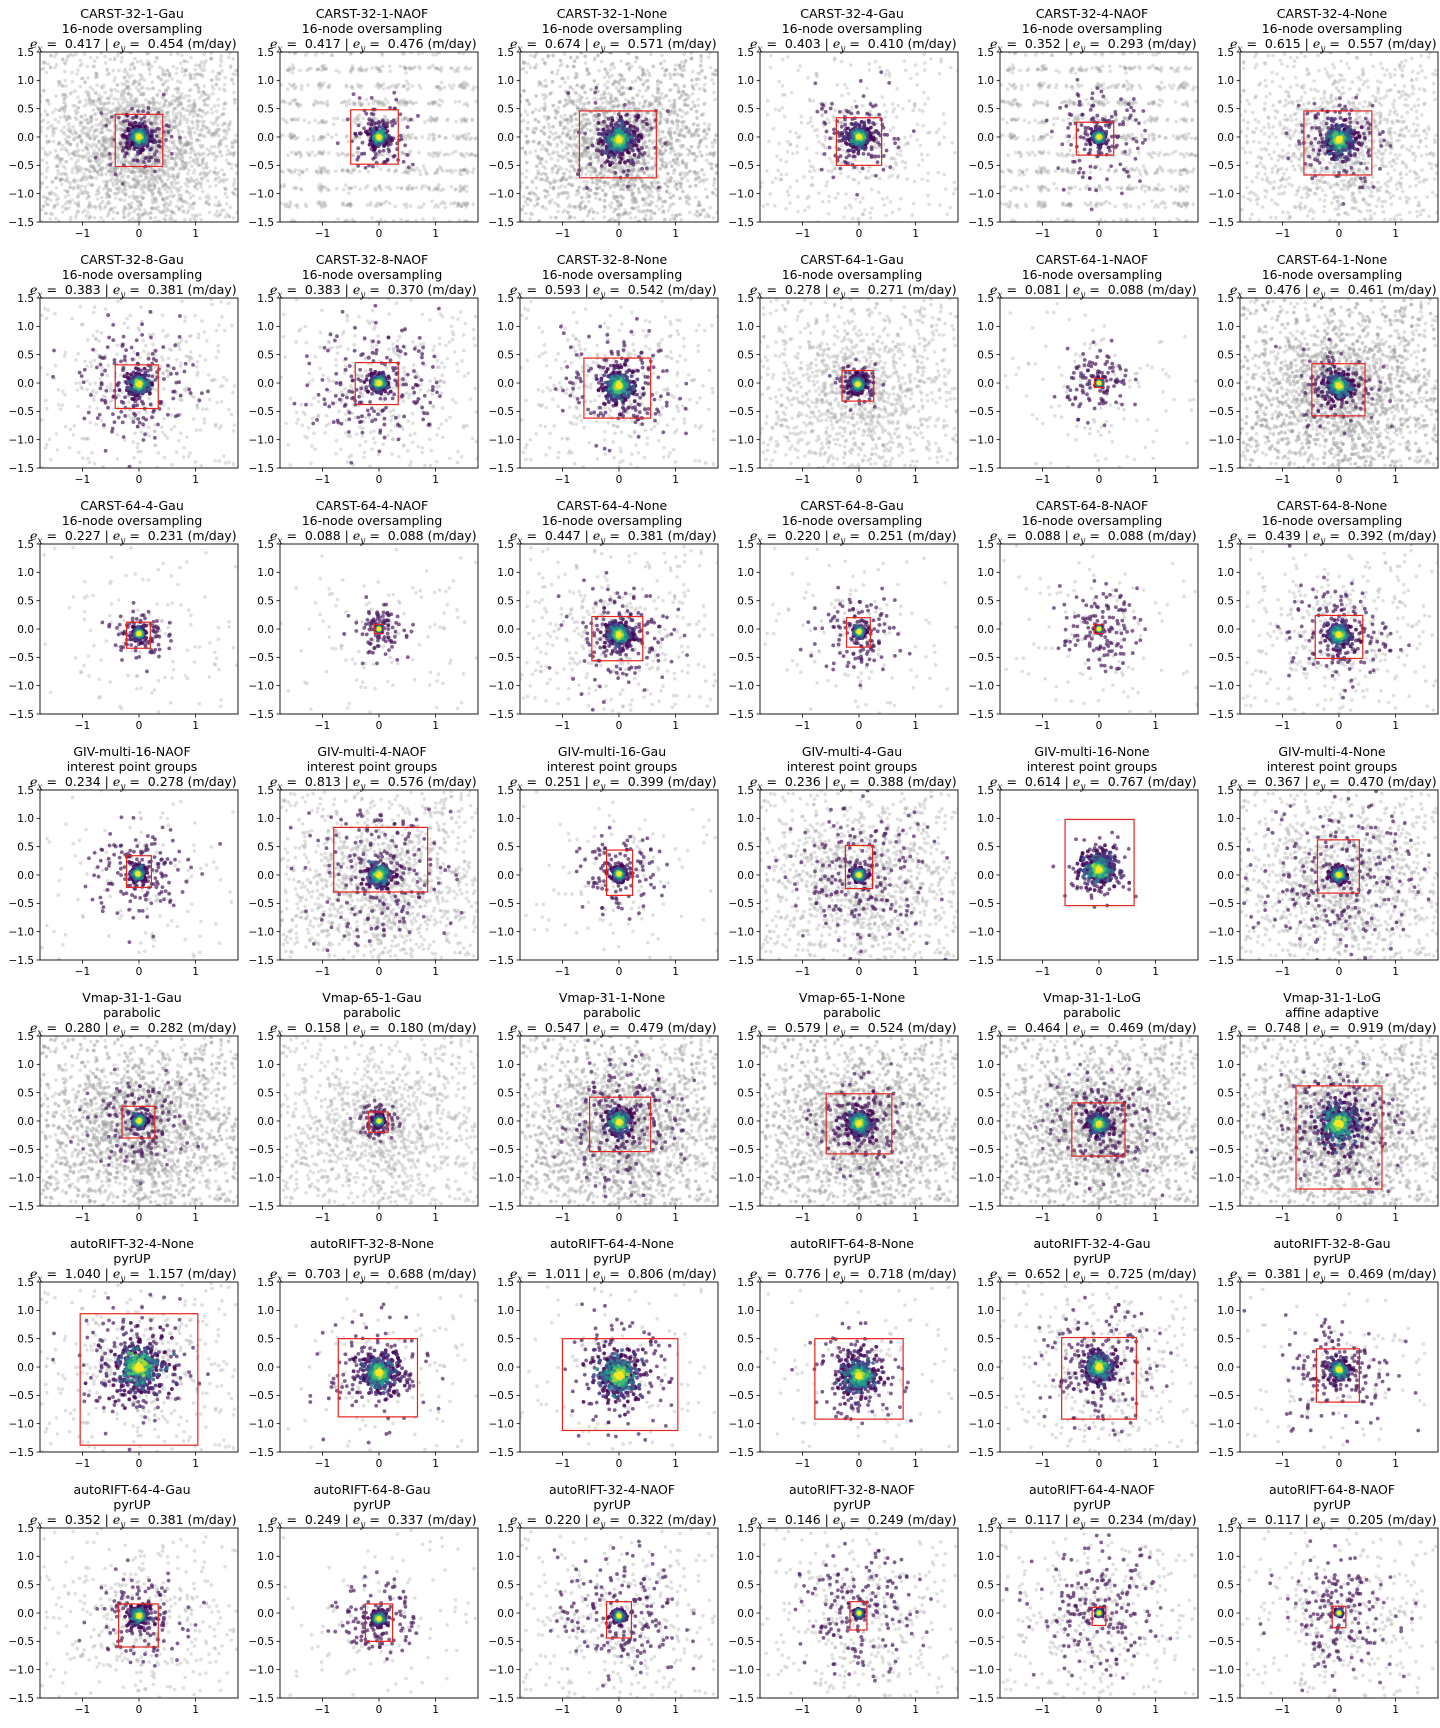 This screenshot has height=1728, width=1440. Describe the element at coordinates (265, 109) in the screenshot. I see `y-tick-label: 0.5` at that location.